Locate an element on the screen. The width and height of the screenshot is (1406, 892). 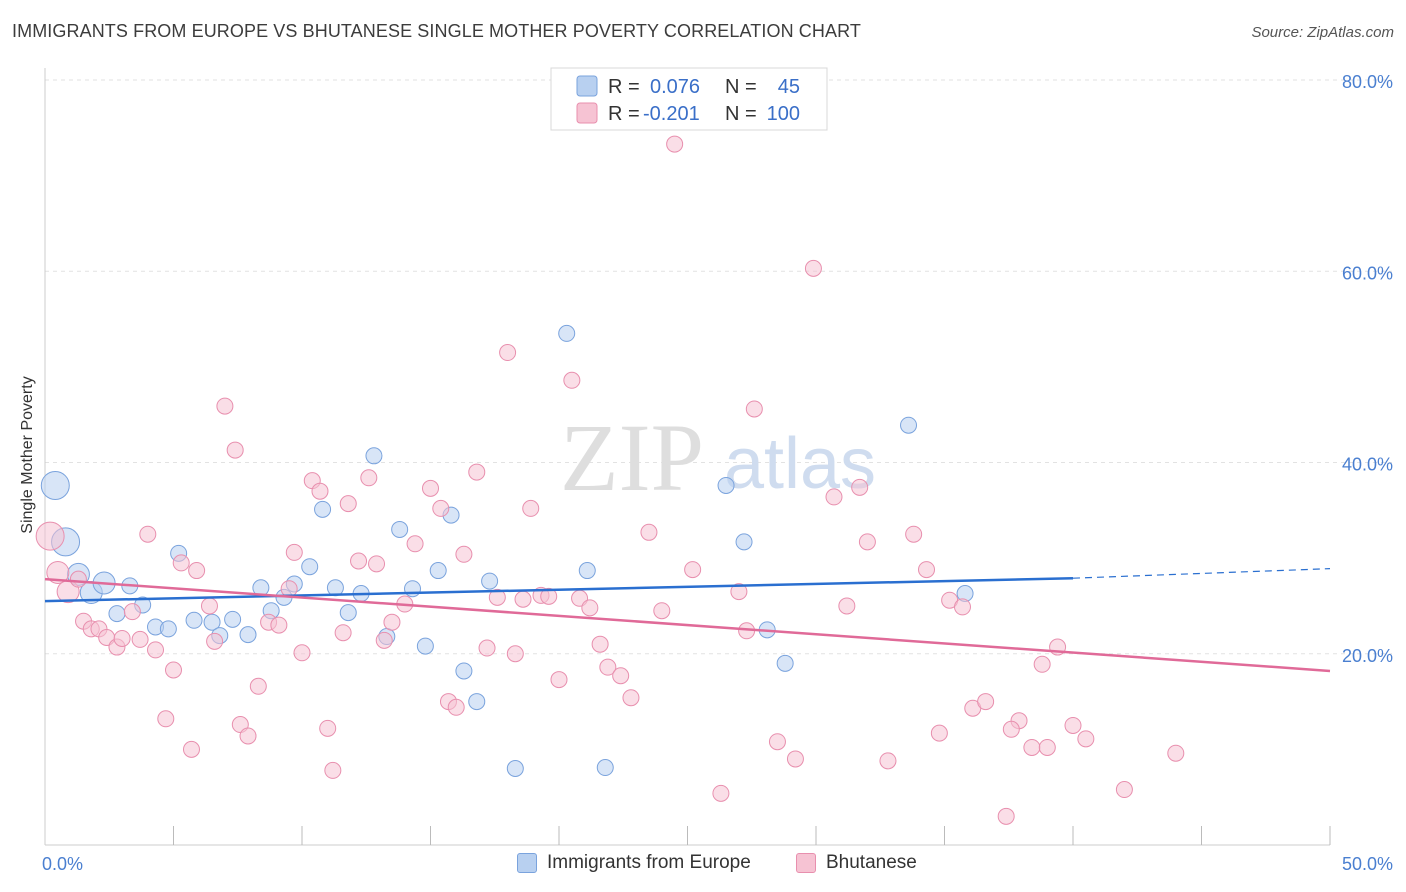
legend-r-label-2: R = is located at coordinates (624, 114).